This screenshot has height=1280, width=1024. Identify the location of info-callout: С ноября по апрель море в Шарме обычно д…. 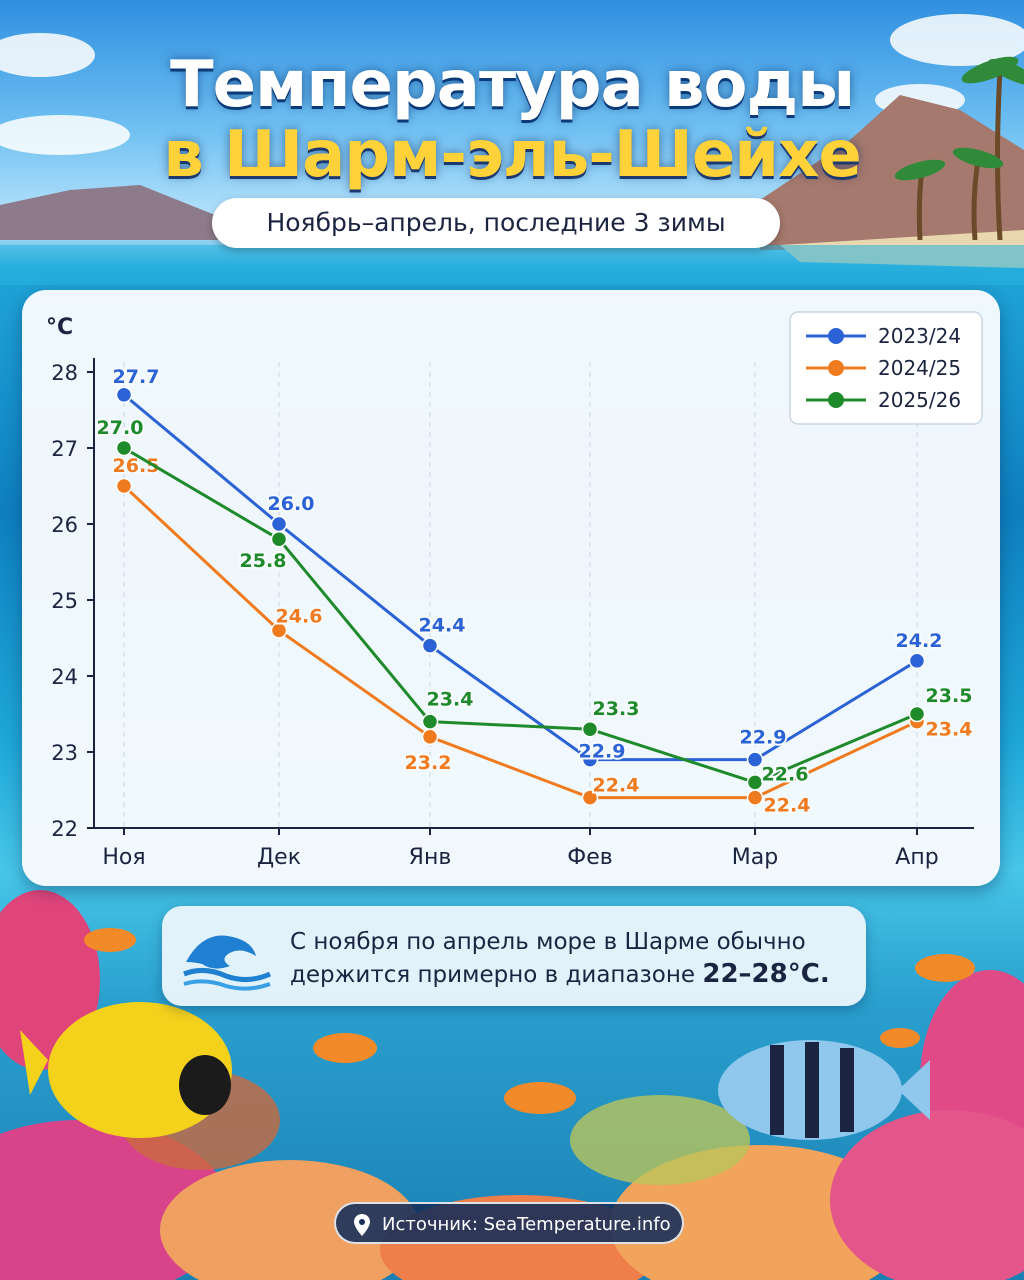
(514, 956).